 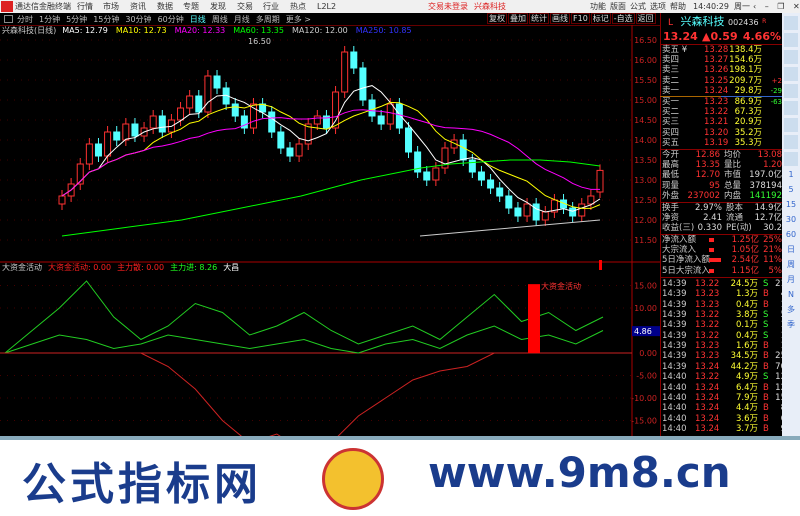 What do you see at coordinates (791, 294) in the screenshot?
I see `side-period-8: N` at bounding box center [791, 294].